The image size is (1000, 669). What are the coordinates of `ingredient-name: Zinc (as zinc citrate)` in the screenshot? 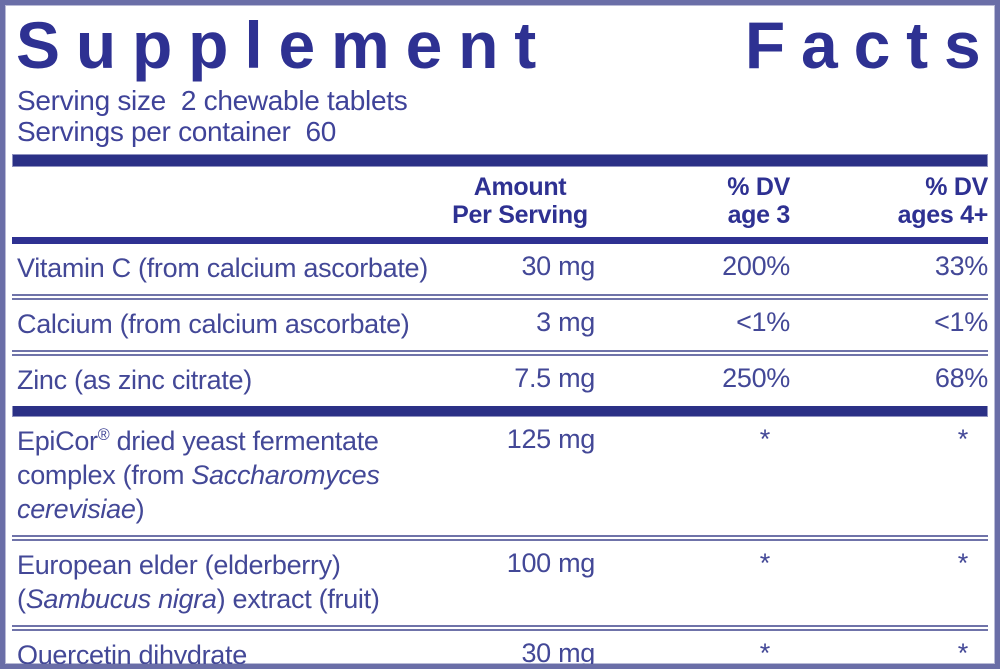 It's located at (134, 380).